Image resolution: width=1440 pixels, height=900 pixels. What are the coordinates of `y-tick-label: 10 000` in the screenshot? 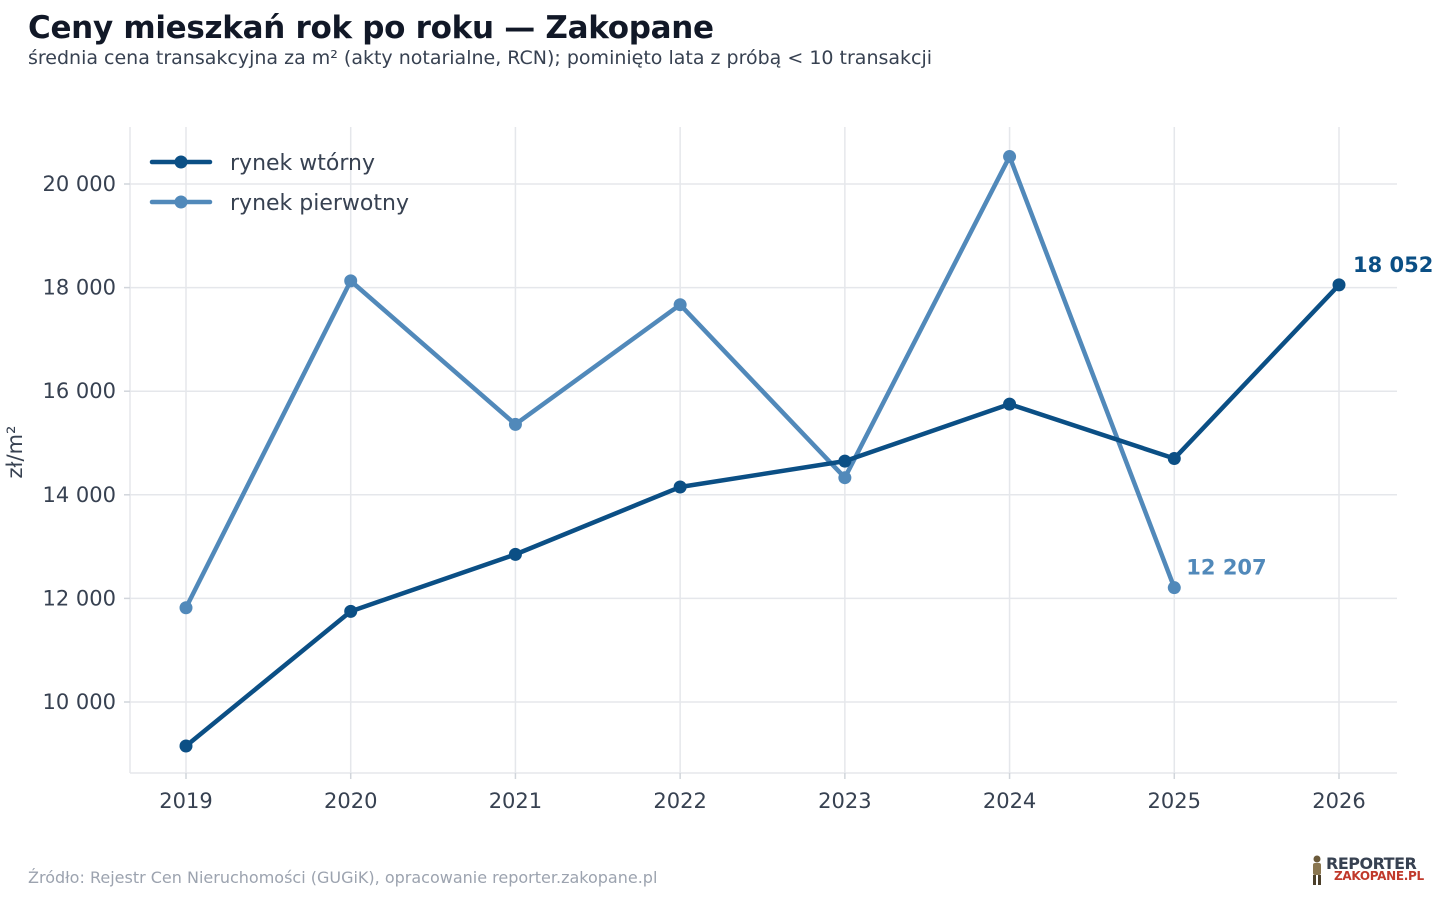 It's located at (79, 702).